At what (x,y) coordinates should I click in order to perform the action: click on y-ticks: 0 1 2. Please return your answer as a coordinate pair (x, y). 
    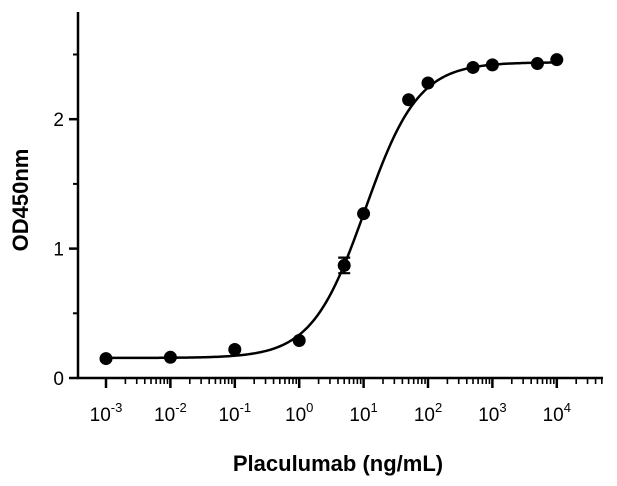
    Looking at the image, I should click on (65, 221).